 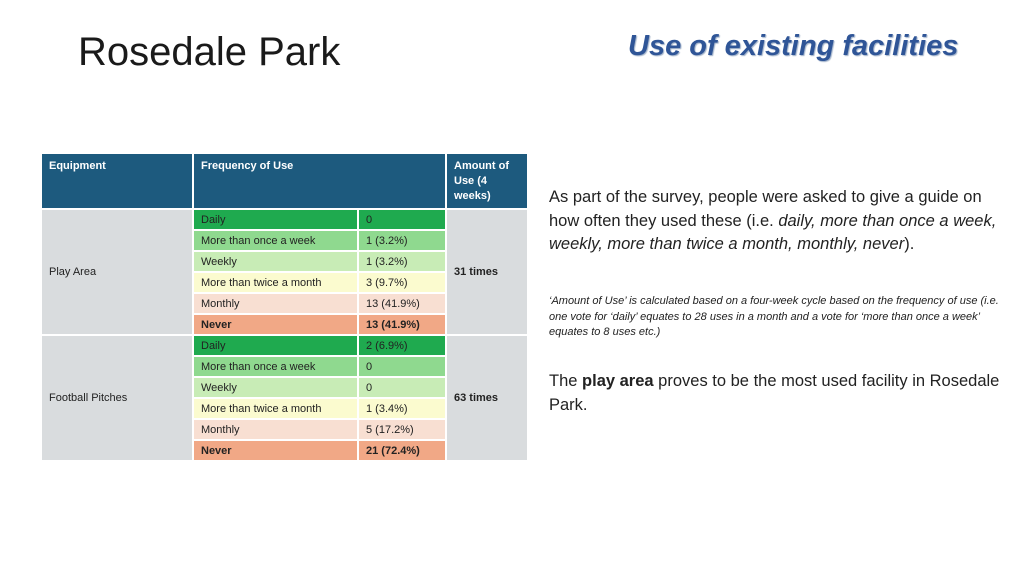 What do you see at coordinates (487, 181) in the screenshot?
I see `header-amount: Amount of Use (4 weeks)` at bounding box center [487, 181].